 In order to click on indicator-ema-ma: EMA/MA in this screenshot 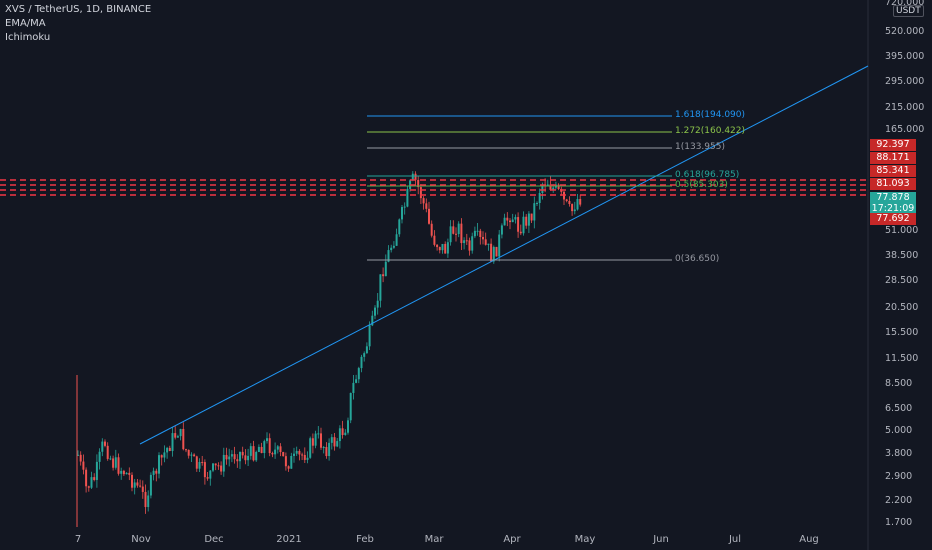, I will do `click(25, 23)`.